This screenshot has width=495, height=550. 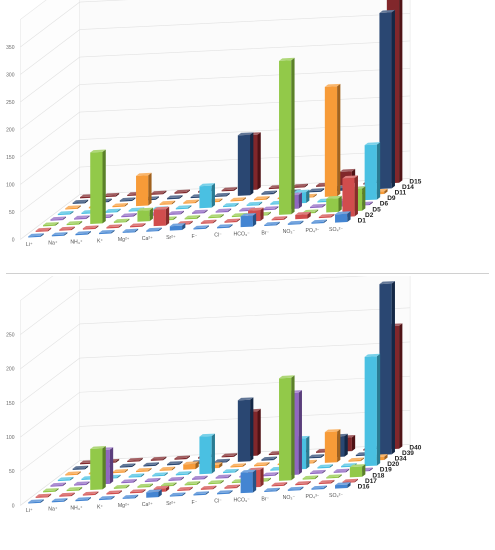 What do you see at coordinates (82, 483) in the screenshot?
I see `bar-d19-na` at bounding box center [82, 483].